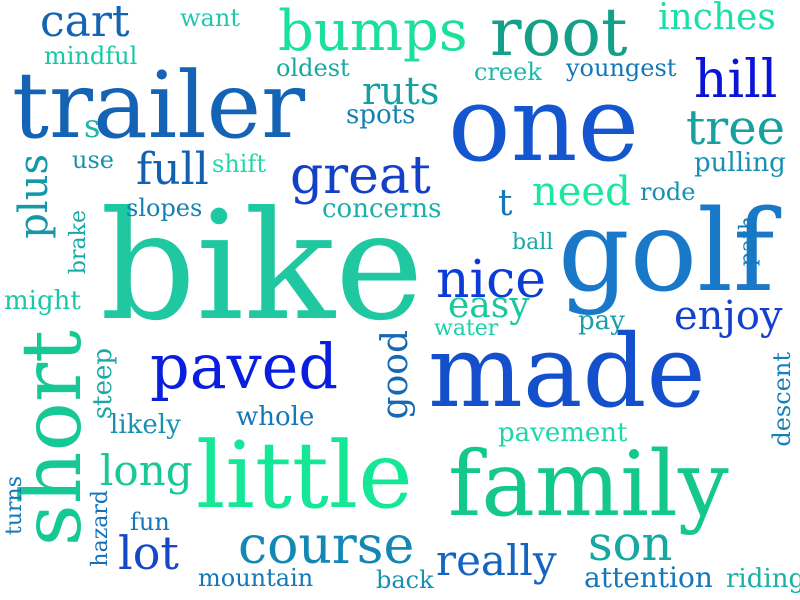  What do you see at coordinates (304, 475) in the screenshot?
I see `word-little: little` at bounding box center [304, 475].